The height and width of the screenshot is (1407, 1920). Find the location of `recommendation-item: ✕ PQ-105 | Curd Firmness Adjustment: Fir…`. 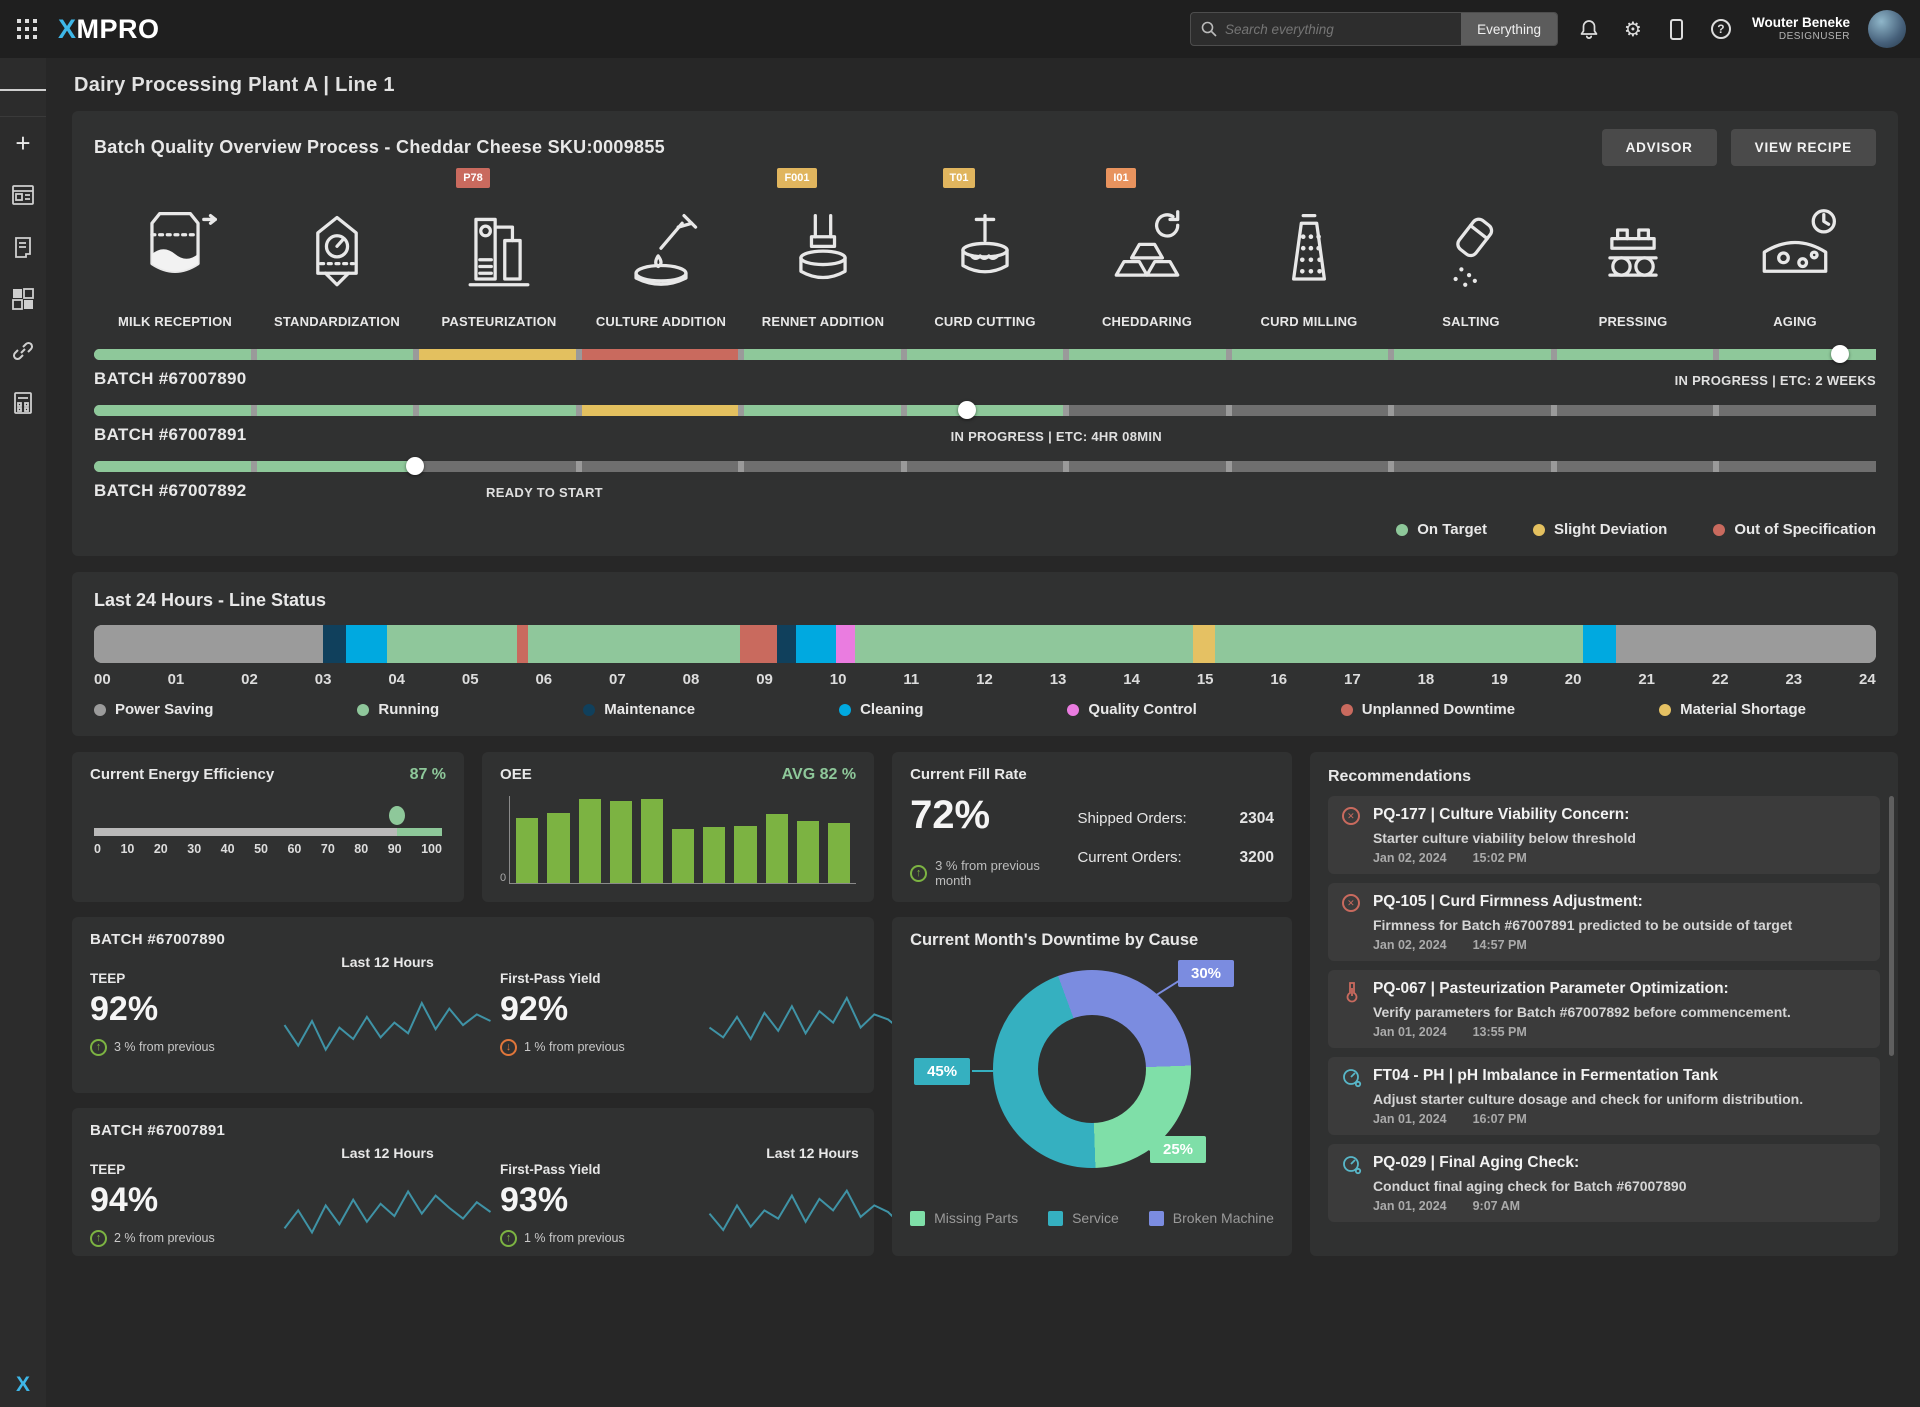

recommendation-item: ✕ PQ-105 | Curd Firmness Adjustment: Fir… is located at coordinates (1603, 922).